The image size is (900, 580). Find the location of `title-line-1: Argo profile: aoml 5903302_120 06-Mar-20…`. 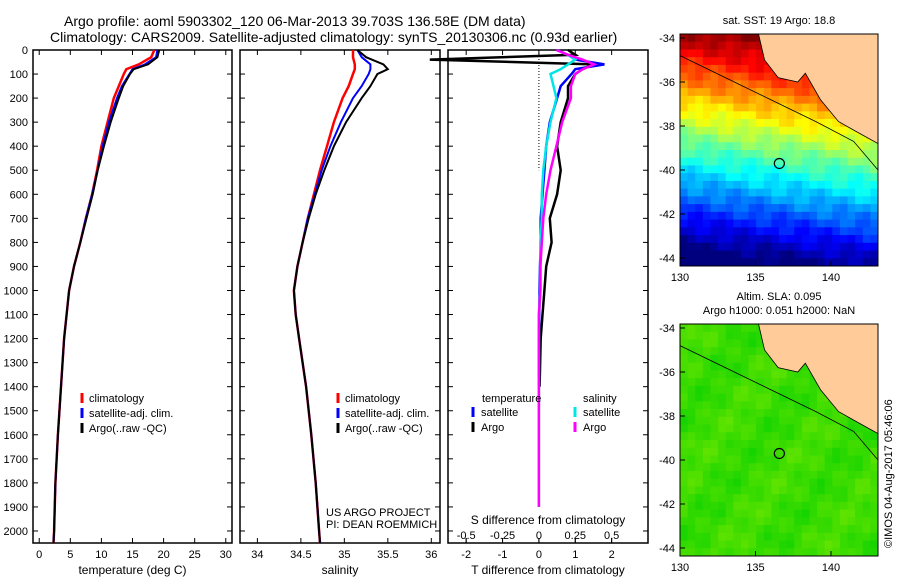

title-line-1: Argo profile: aoml 5903302_120 06-Mar-20… is located at coordinates (295, 21).